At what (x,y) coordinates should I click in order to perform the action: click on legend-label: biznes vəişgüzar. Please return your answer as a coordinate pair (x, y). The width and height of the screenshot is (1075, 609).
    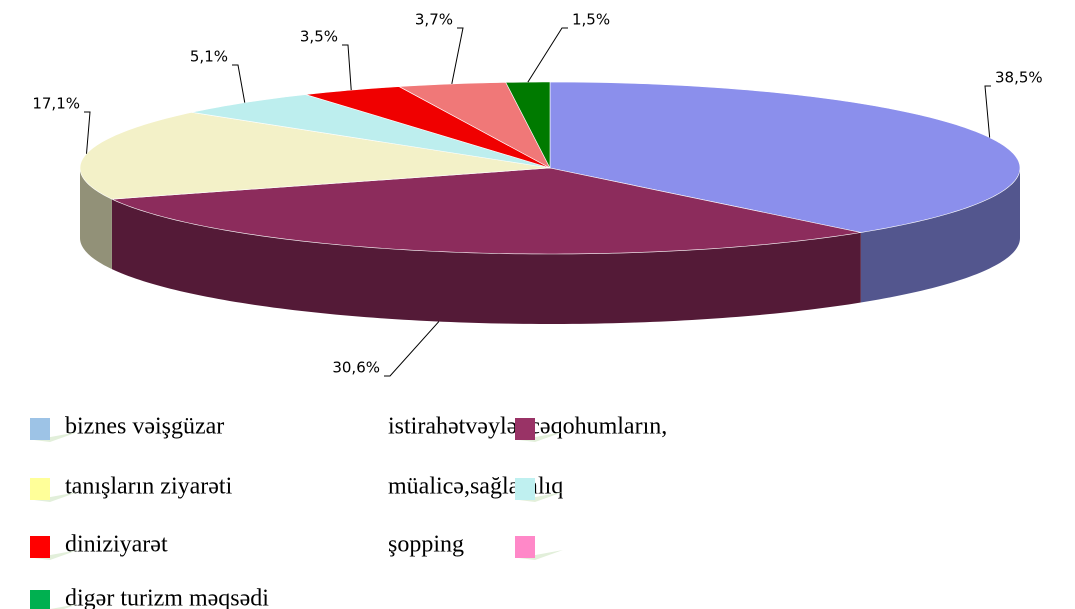
    Looking at the image, I should click on (144, 427).